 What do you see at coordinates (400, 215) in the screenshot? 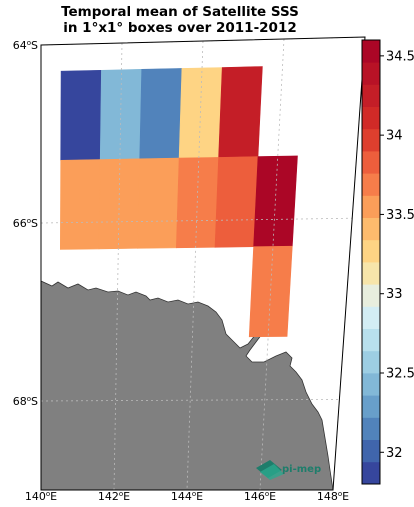
I see `colorbar-tick-label-3: 33.5` at bounding box center [400, 215].